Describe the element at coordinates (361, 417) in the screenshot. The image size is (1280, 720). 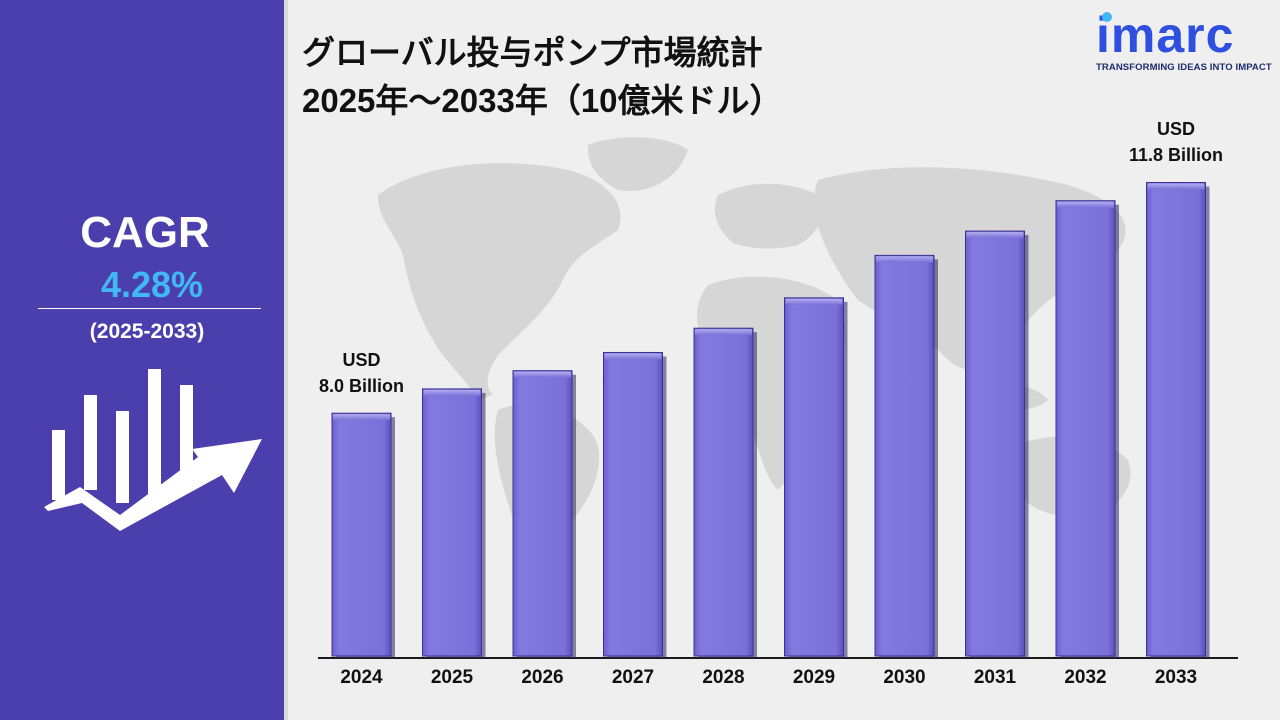
I see `bar-cap-2024` at that location.